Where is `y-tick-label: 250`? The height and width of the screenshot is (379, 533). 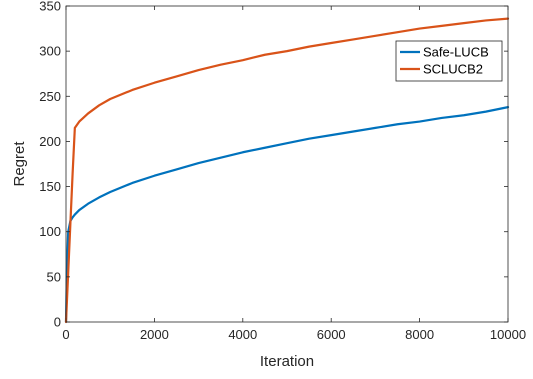 y-tick-label: 250 is located at coordinates (50, 96).